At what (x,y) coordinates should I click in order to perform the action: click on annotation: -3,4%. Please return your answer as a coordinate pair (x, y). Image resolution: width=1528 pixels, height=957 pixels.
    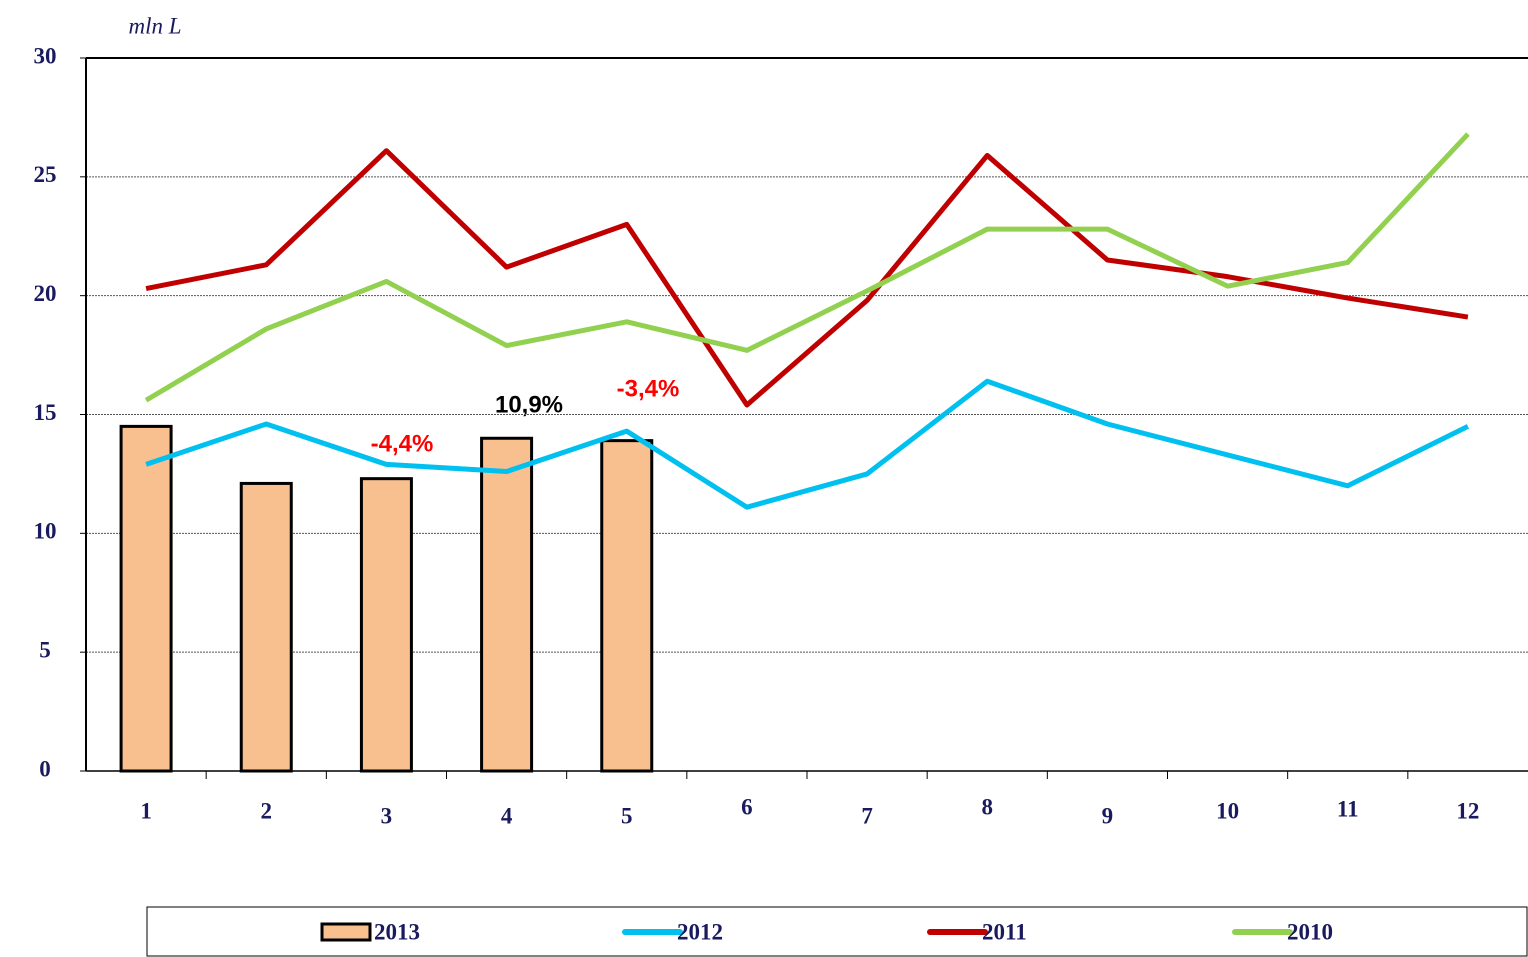
    Looking at the image, I should click on (648, 388).